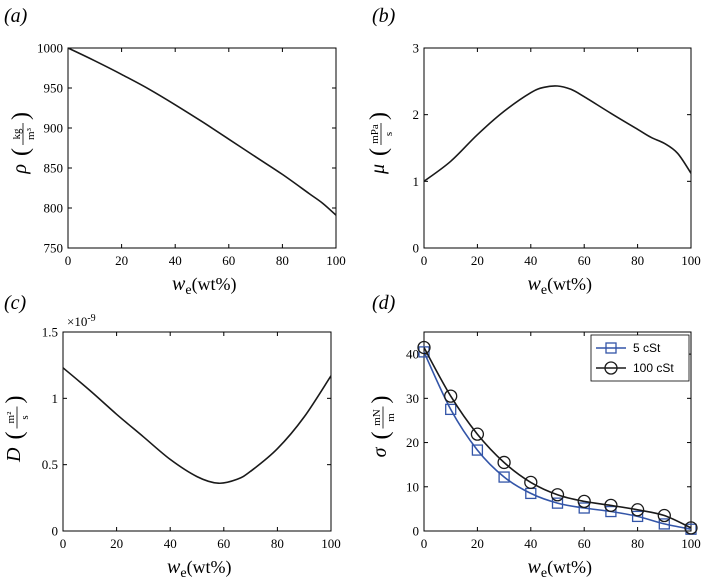 The width and height of the screenshot is (706, 582). I want to click on y-tick-label: 2, so click(416, 114).